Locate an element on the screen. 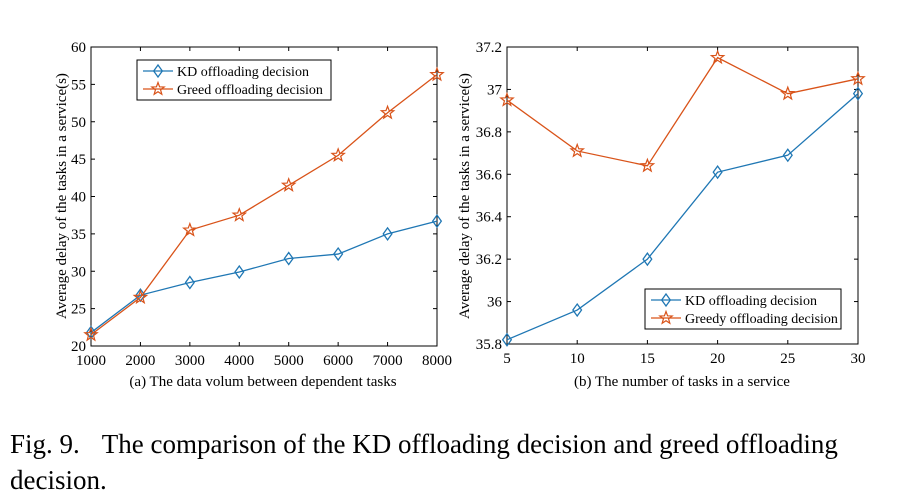 The height and width of the screenshot is (498, 919). chart-1-legend-box is located at coordinates (743, 309).